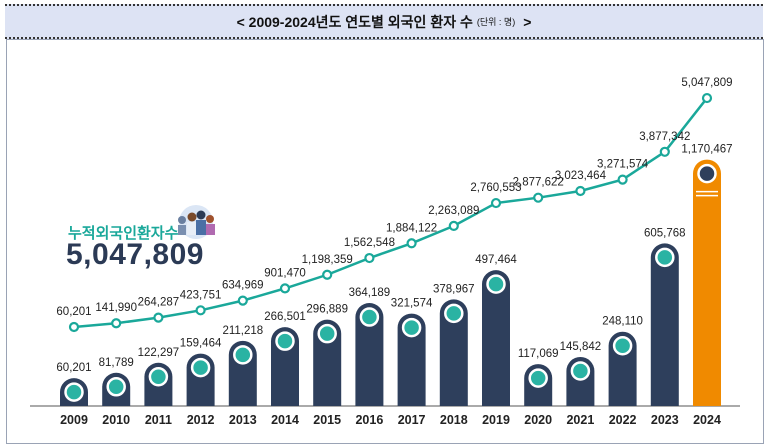  I want to click on bar-label-2013: 211,218, so click(242, 331).